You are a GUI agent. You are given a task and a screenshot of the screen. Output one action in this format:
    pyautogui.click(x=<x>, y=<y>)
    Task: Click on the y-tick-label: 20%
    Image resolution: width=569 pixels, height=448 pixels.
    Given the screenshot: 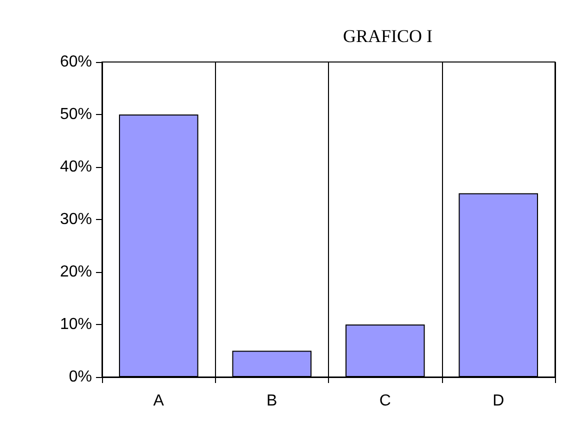 What is the action you would take?
    pyautogui.click(x=76, y=272)
    